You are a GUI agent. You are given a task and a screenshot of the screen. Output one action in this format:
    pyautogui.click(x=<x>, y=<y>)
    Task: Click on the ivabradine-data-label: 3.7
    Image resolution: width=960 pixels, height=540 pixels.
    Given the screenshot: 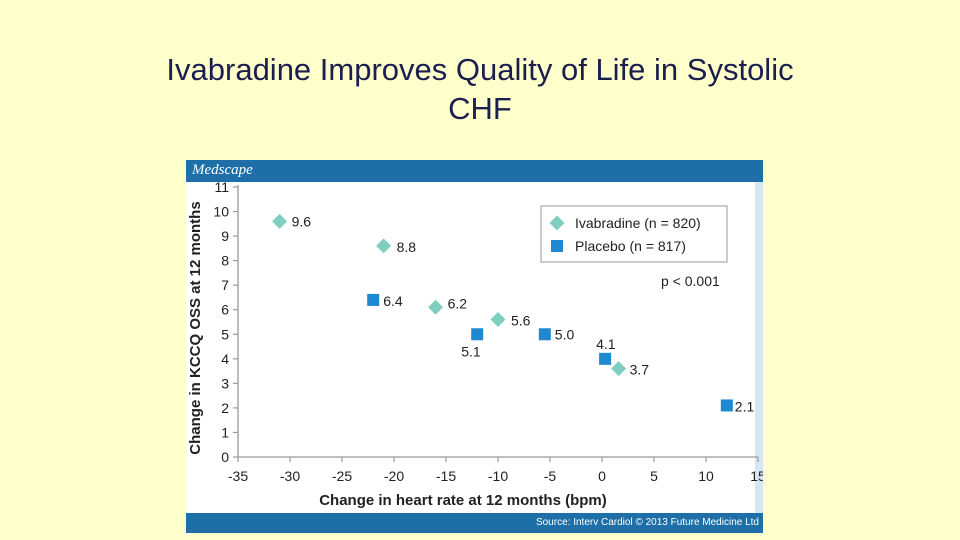 What is the action you would take?
    pyautogui.click(x=640, y=370)
    